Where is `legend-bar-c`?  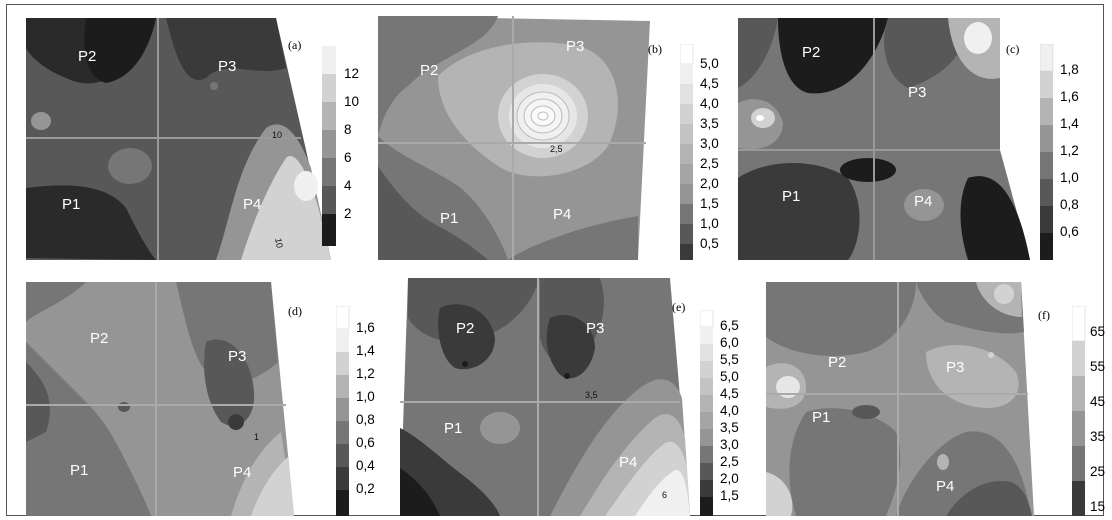 legend-bar-c is located at coordinates (1047, 152).